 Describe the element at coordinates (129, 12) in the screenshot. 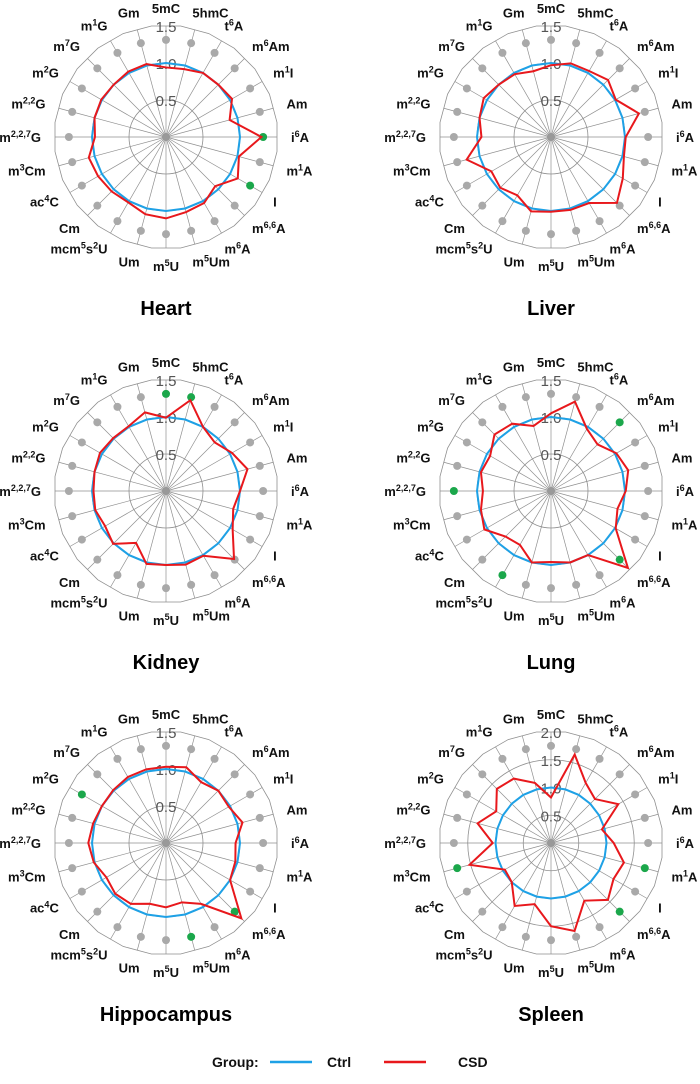

I see `axis-label: Gm` at that location.